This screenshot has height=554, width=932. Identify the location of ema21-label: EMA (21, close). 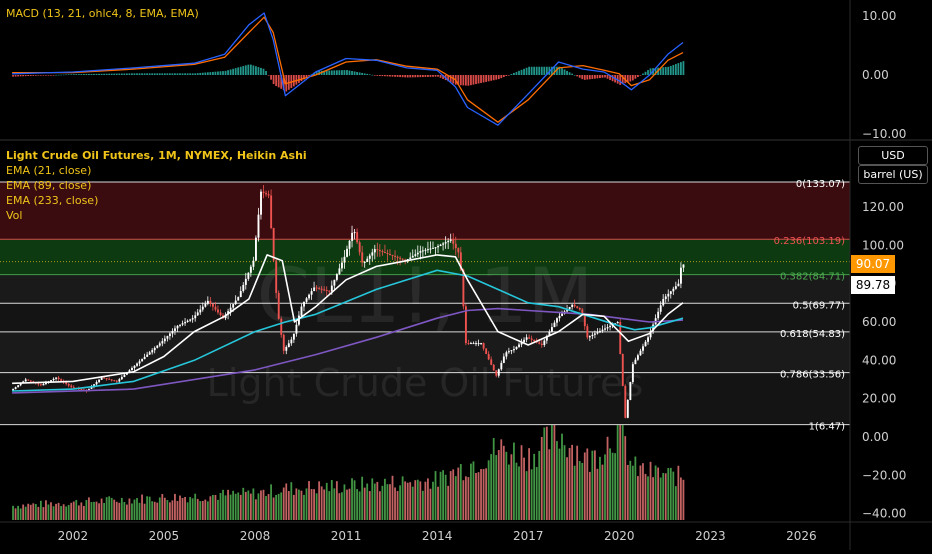
(49, 170).